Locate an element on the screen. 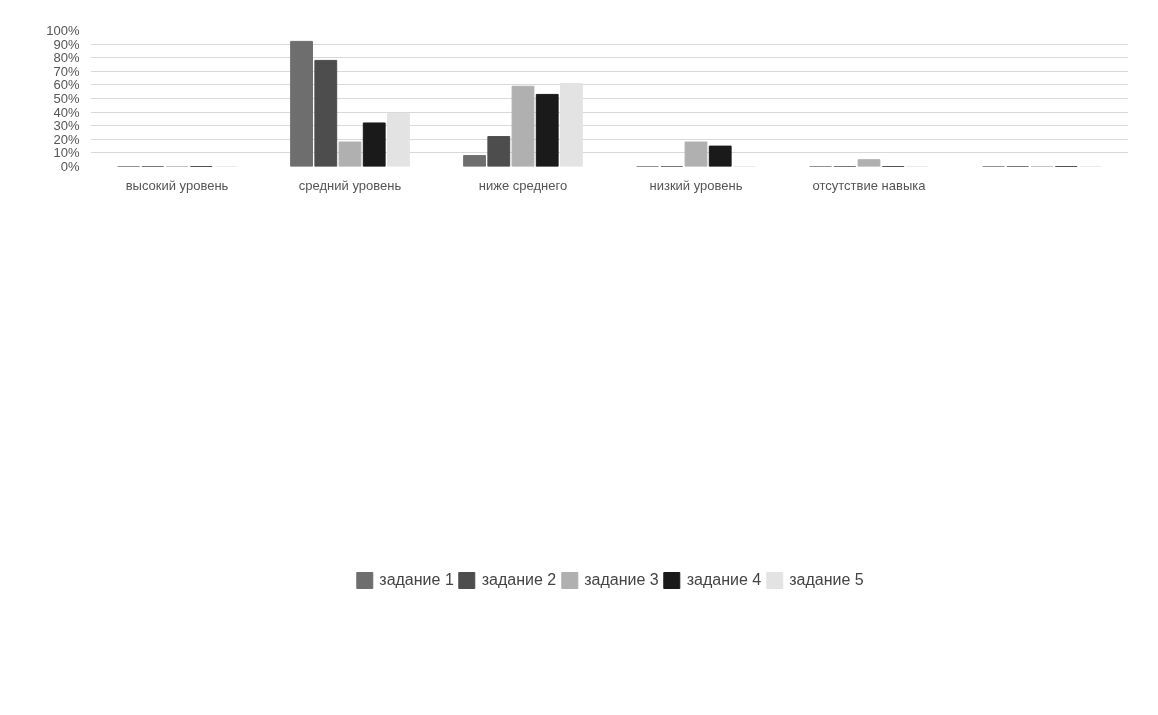  x-tick-label: высокий уровень is located at coordinates (177, 185).